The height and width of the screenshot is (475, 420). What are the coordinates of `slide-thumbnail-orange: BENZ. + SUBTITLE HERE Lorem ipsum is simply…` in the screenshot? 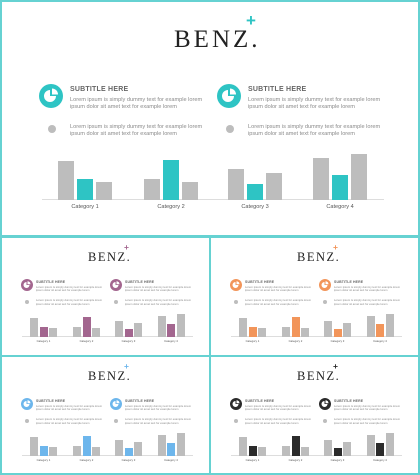 It's located at (314, 296).